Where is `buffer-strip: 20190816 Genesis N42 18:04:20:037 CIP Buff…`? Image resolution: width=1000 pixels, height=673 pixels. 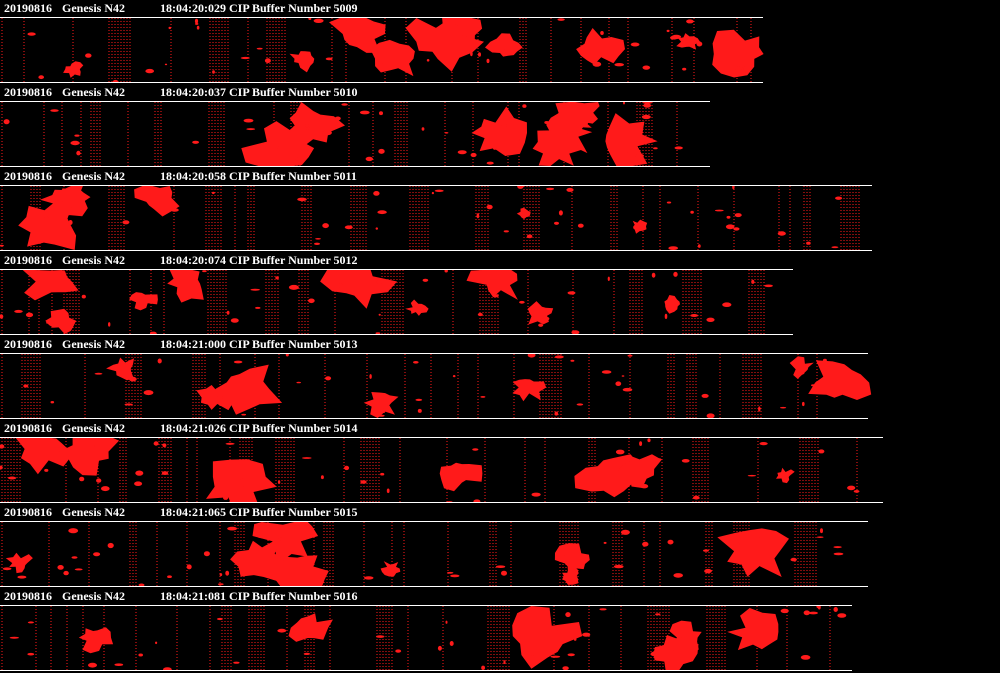
buffer-strip: 20190816 Genesis N42 18:04:20:037 CIP Buff… is located at coordinates (500, 126).